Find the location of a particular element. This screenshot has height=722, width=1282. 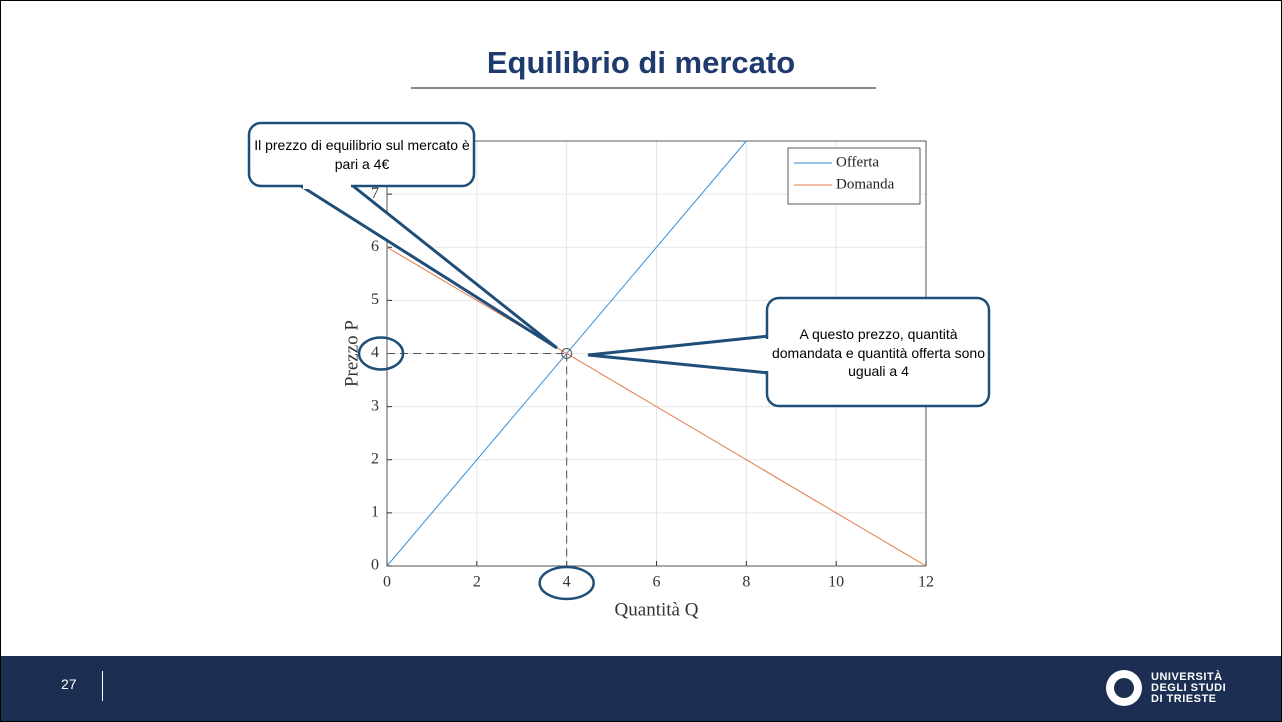

x-tick-label: 0 is located at coordinates (387, 582).